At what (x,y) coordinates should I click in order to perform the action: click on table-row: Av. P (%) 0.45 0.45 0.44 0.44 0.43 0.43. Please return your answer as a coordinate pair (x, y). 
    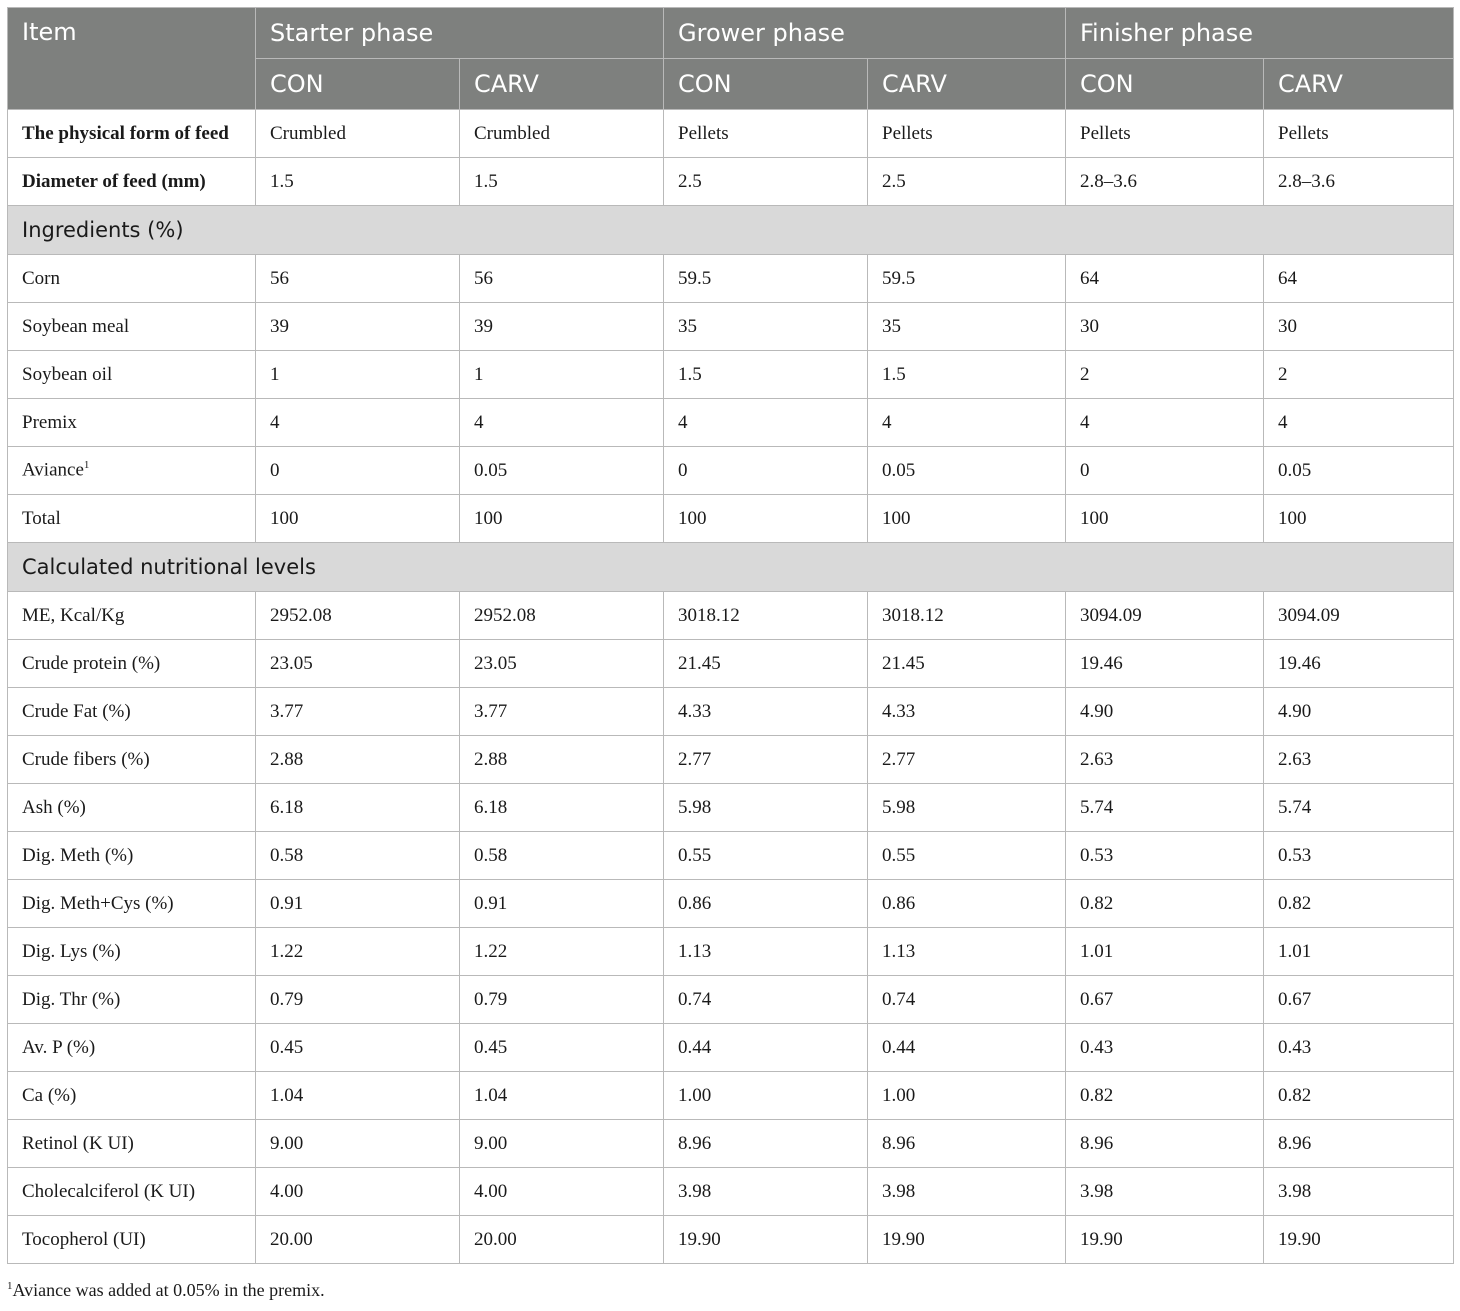
    Looking at the image, I should click on (731, 1047).